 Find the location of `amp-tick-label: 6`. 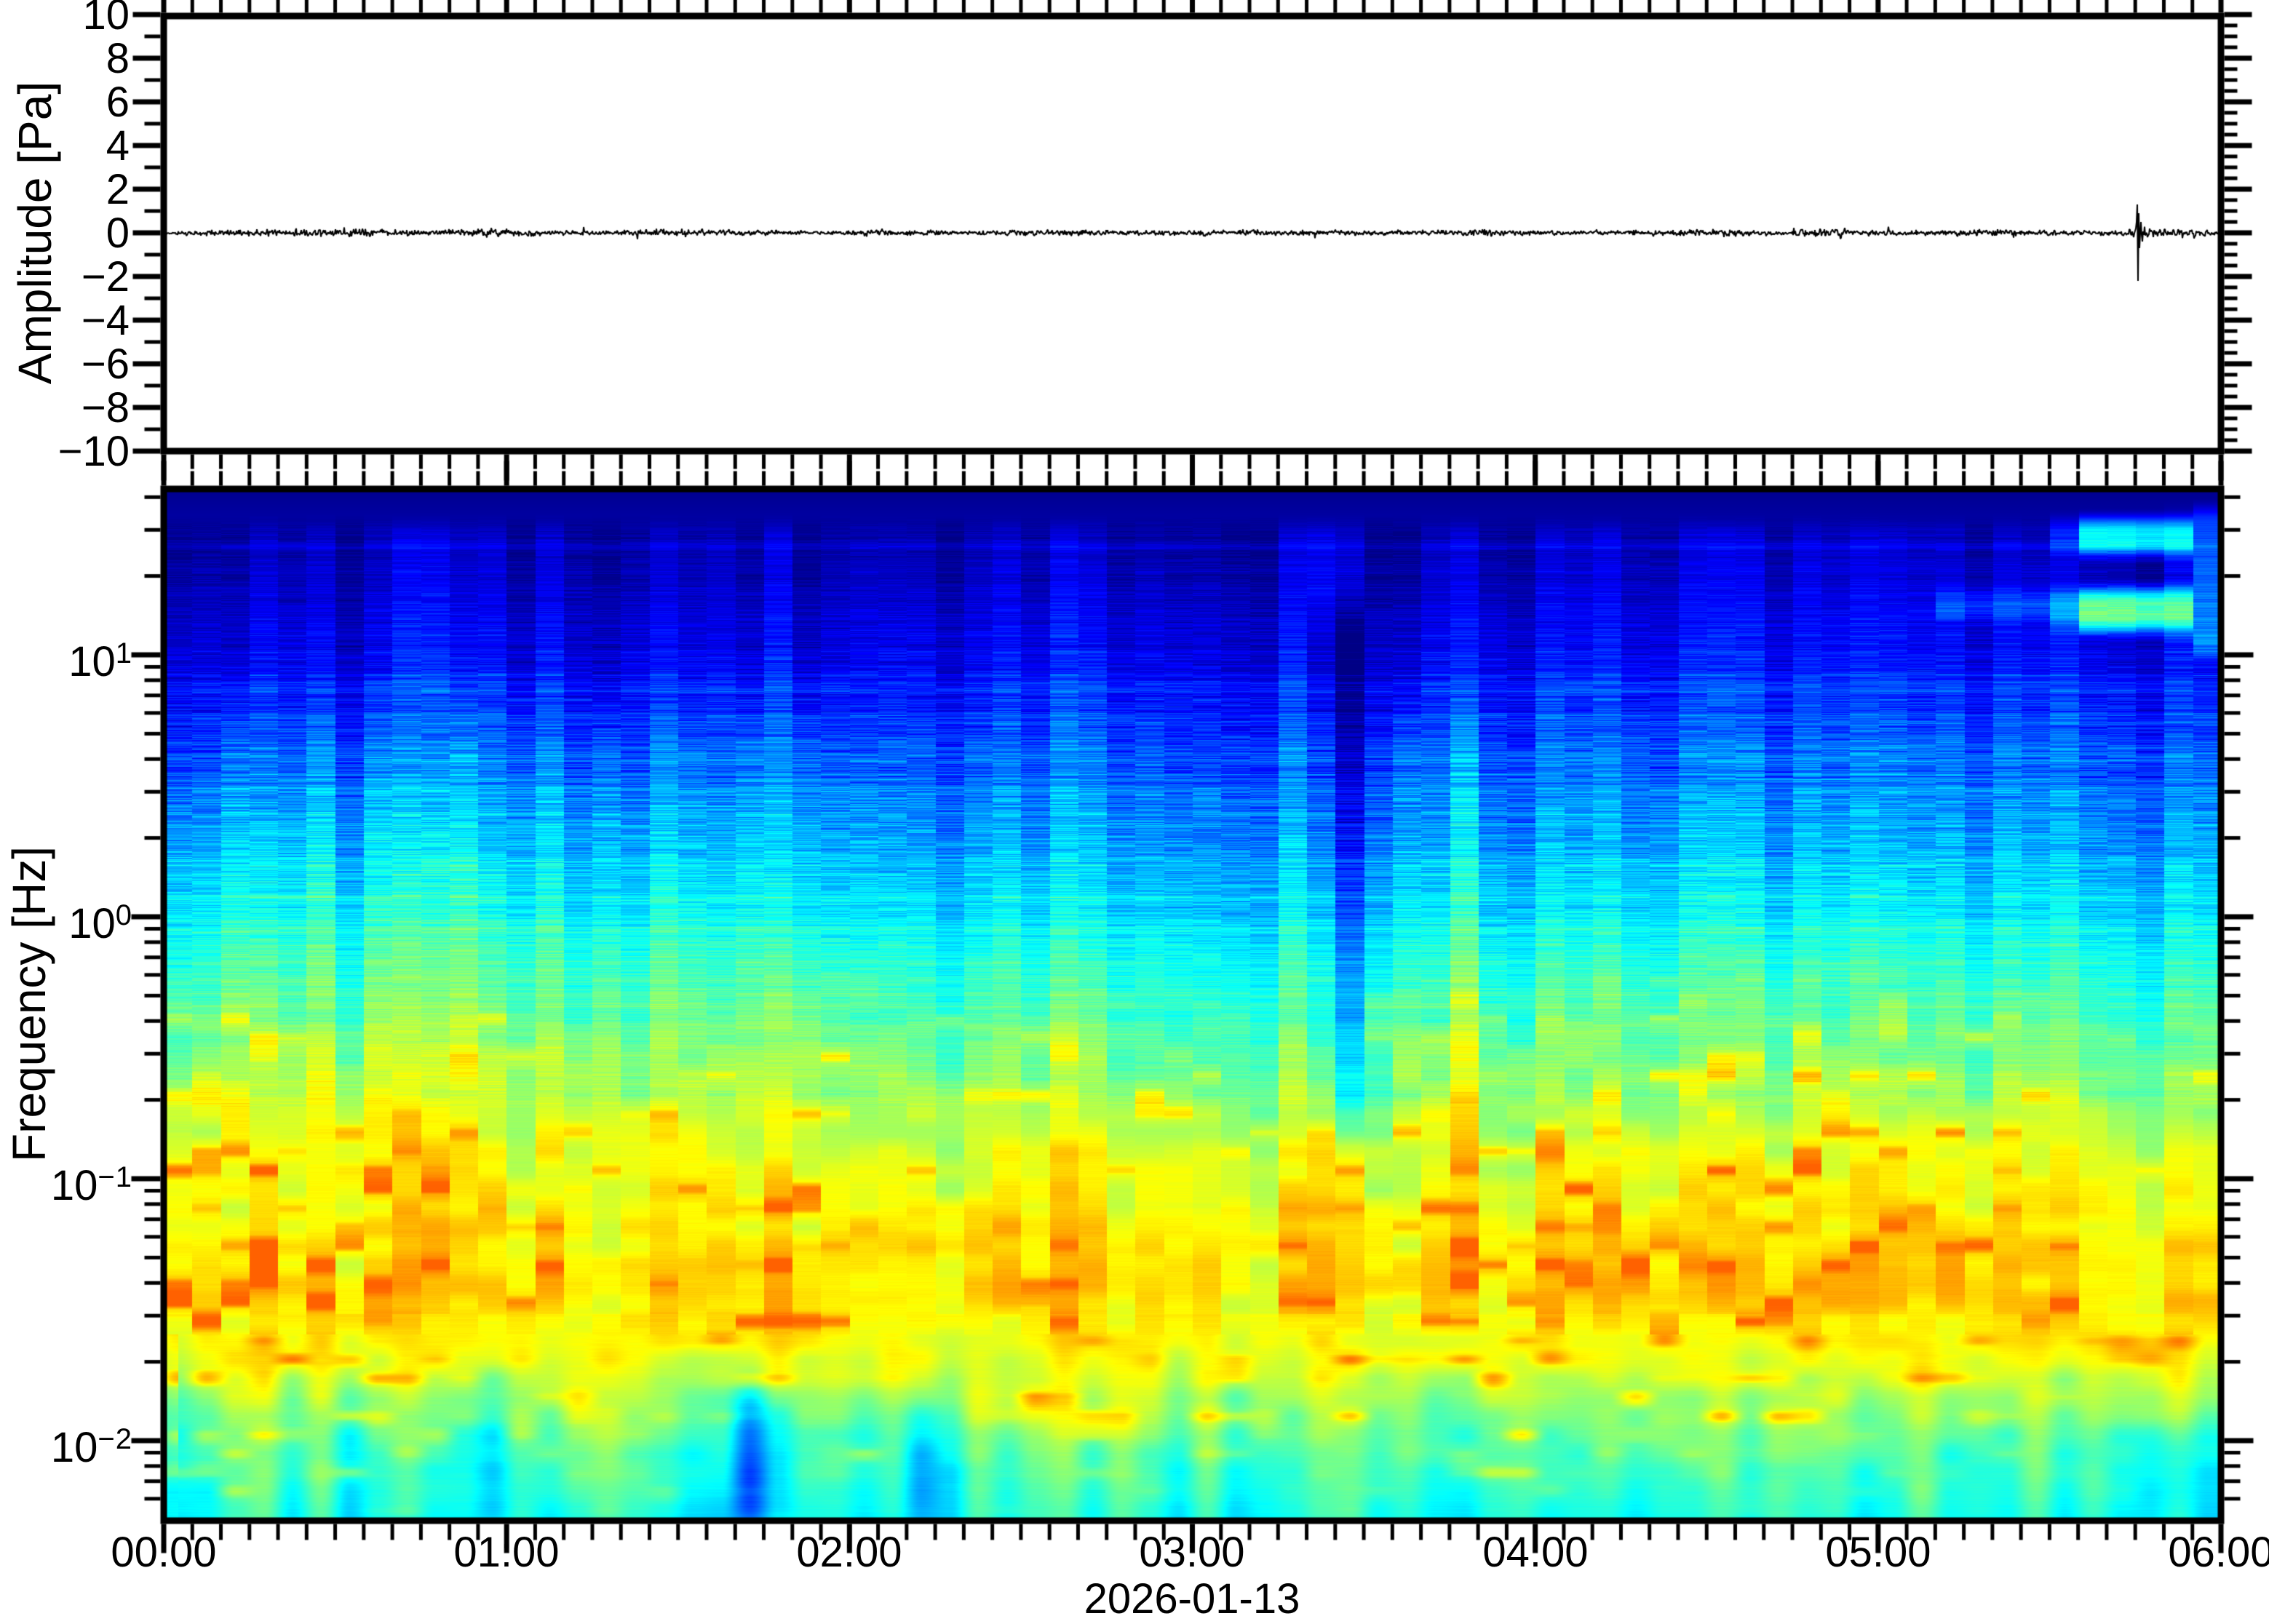

amp-tick-label: 6 is located at coordinates (118, 102).